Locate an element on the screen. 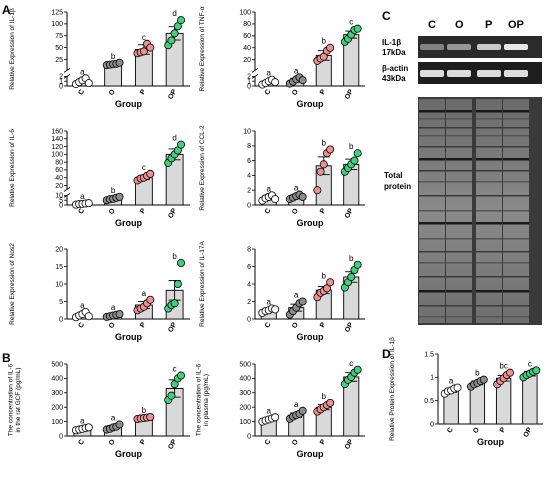 The width and height of the screenshot is (550, 484). band-il1b is located at coordinates (489, 47).